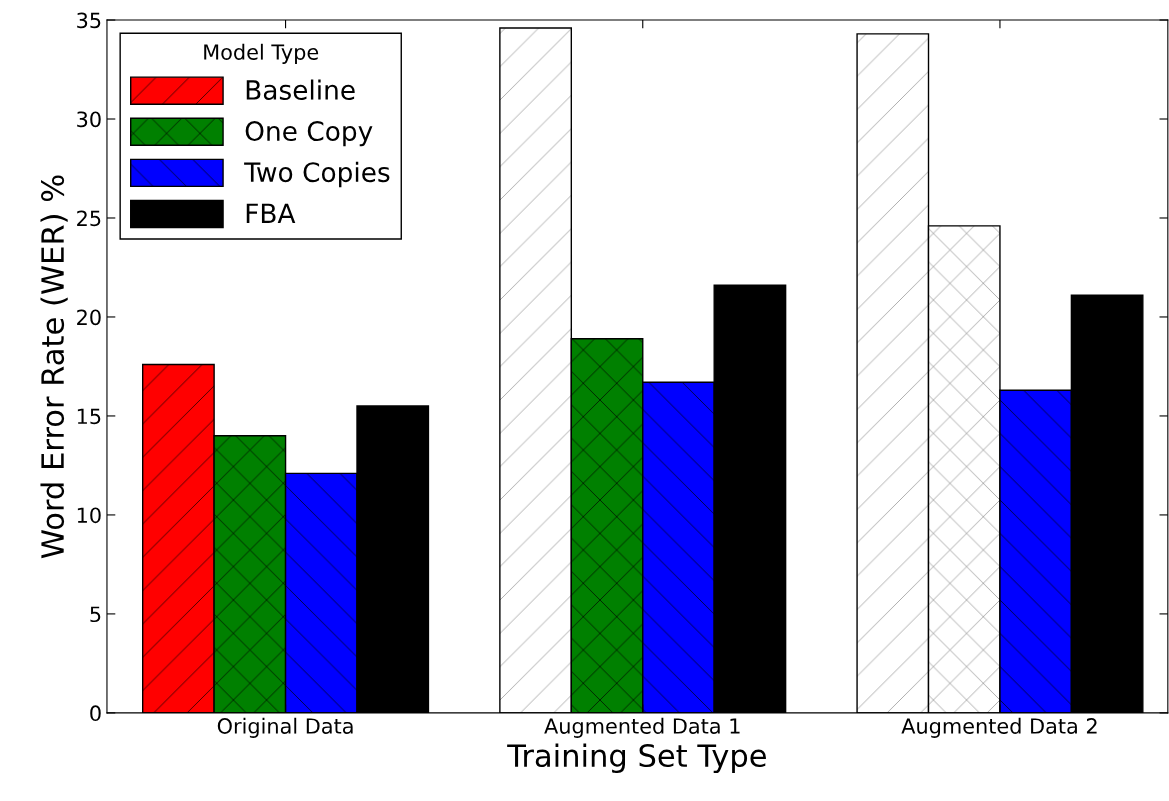 The width and height of the screenshot is (1169, 801). What do you see at coordinates (54, 367) in the screenshot?
I see `y-axis-title: Word Error Rate (WER) %` at bounding box center [54, 367].